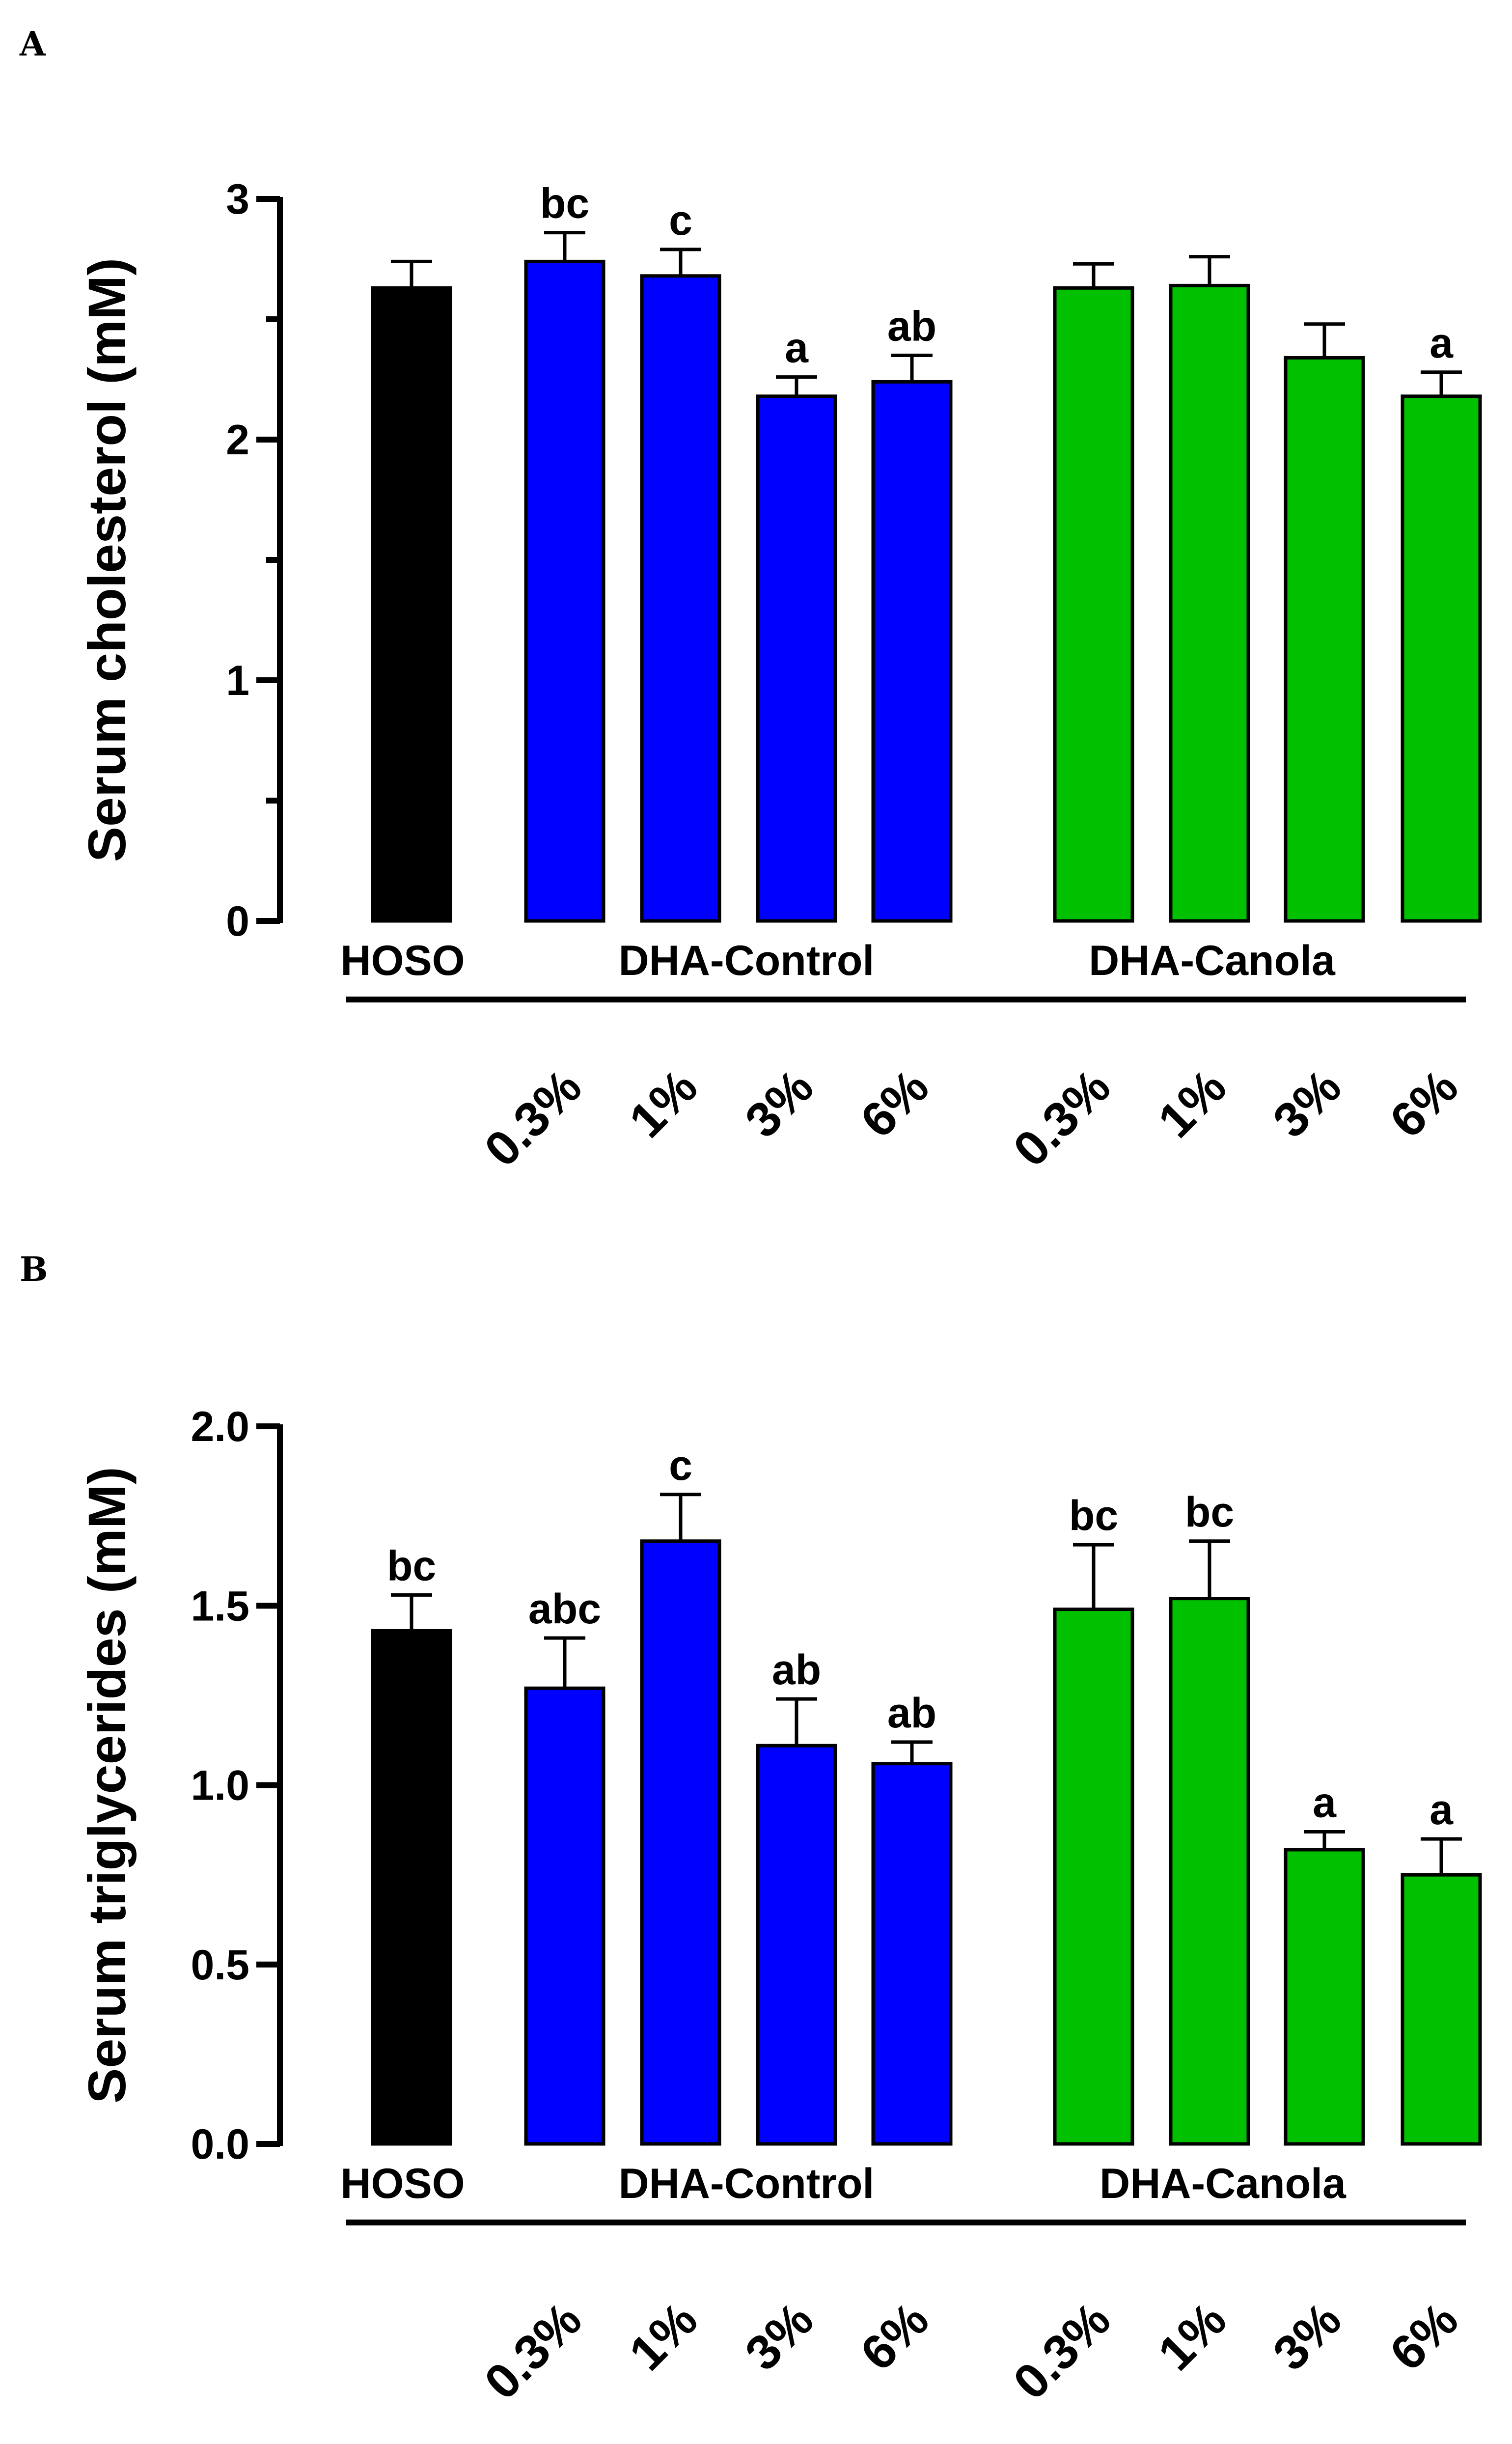 The width and height of the screenshot is (1512, 2444). Describe the element at coordinates (747, 2183) in the screenshot. I see `p2-group-label: DHA-Control` at that location.